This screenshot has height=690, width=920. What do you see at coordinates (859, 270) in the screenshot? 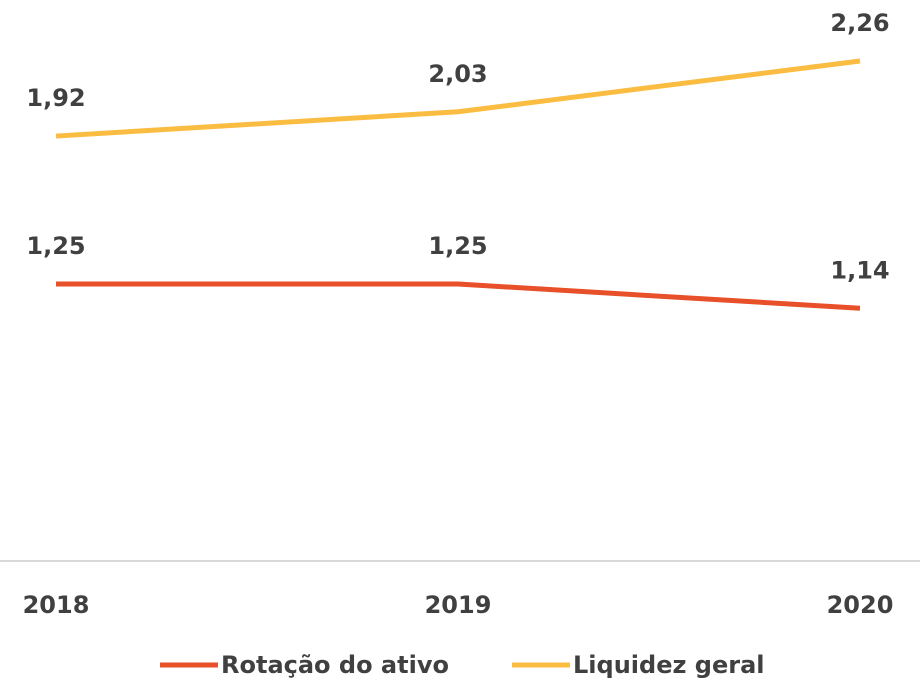
I see `data-label: 1,14` at bounding box center [859, 270].